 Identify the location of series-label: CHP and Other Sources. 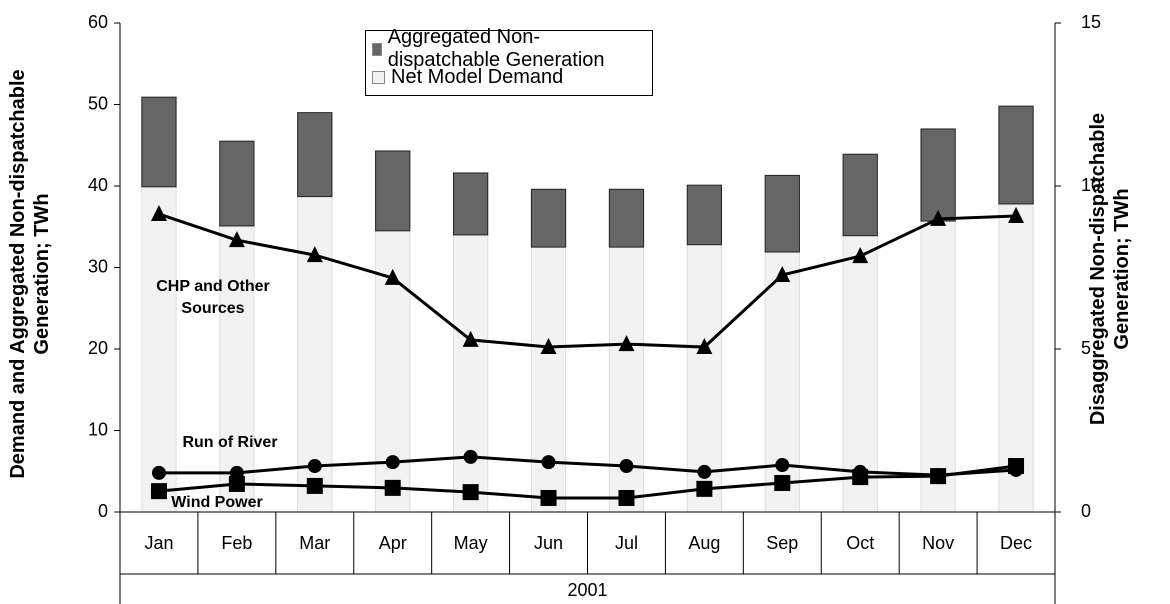
(213, 297).